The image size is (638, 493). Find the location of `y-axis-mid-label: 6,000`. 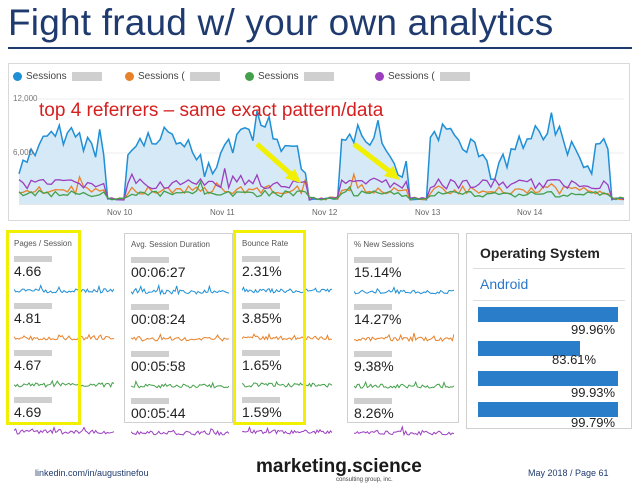

y-axis-mid-label: 6,000 is located at coordinates (23, 152).